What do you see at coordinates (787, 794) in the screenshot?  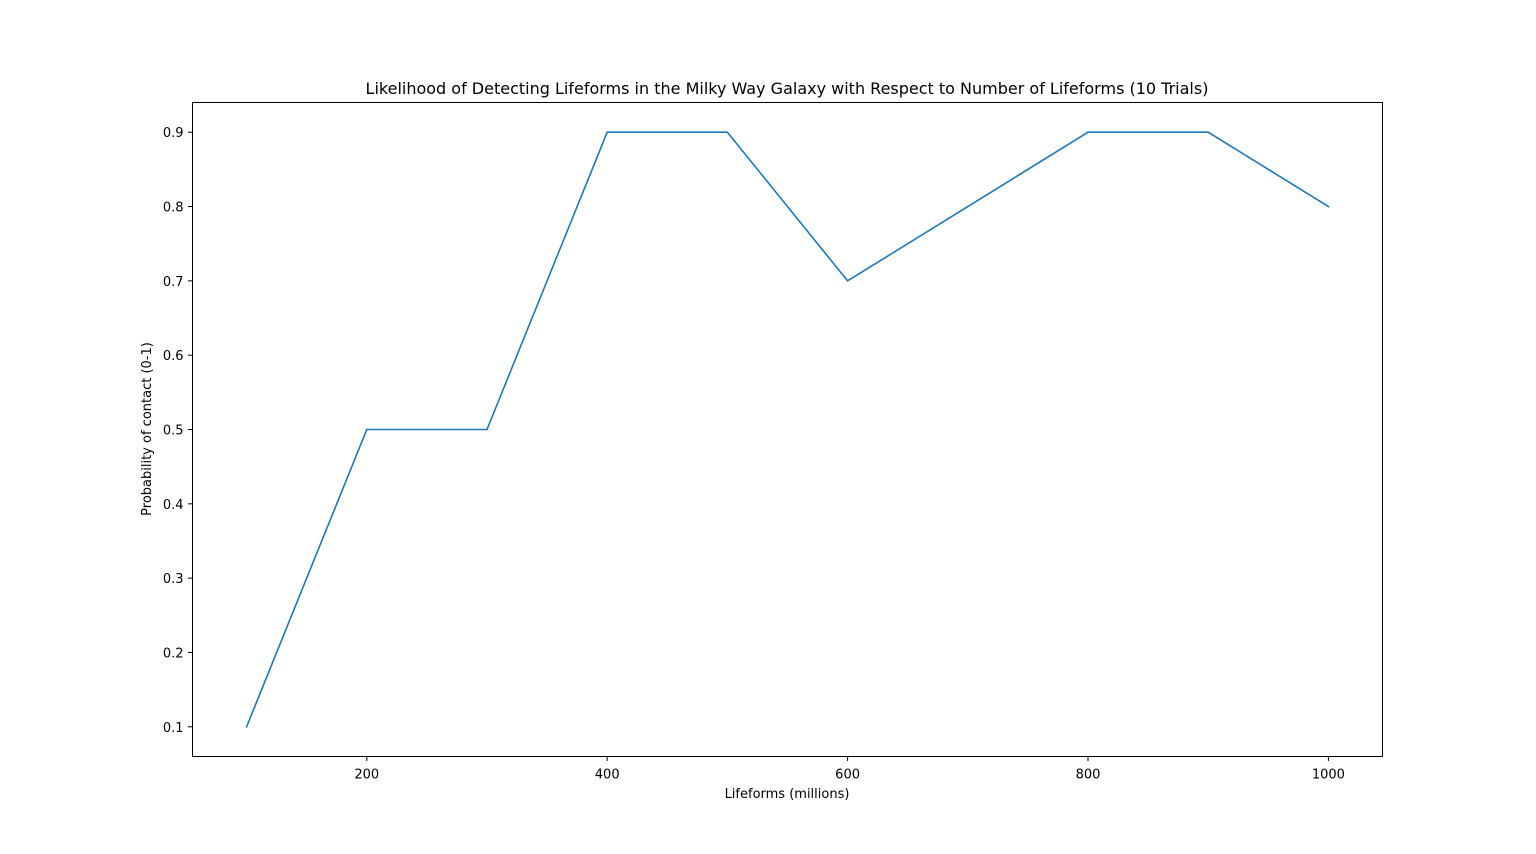 I see `x-axis-label: Lifeforms (millions)` at bounding box center [787, 794].